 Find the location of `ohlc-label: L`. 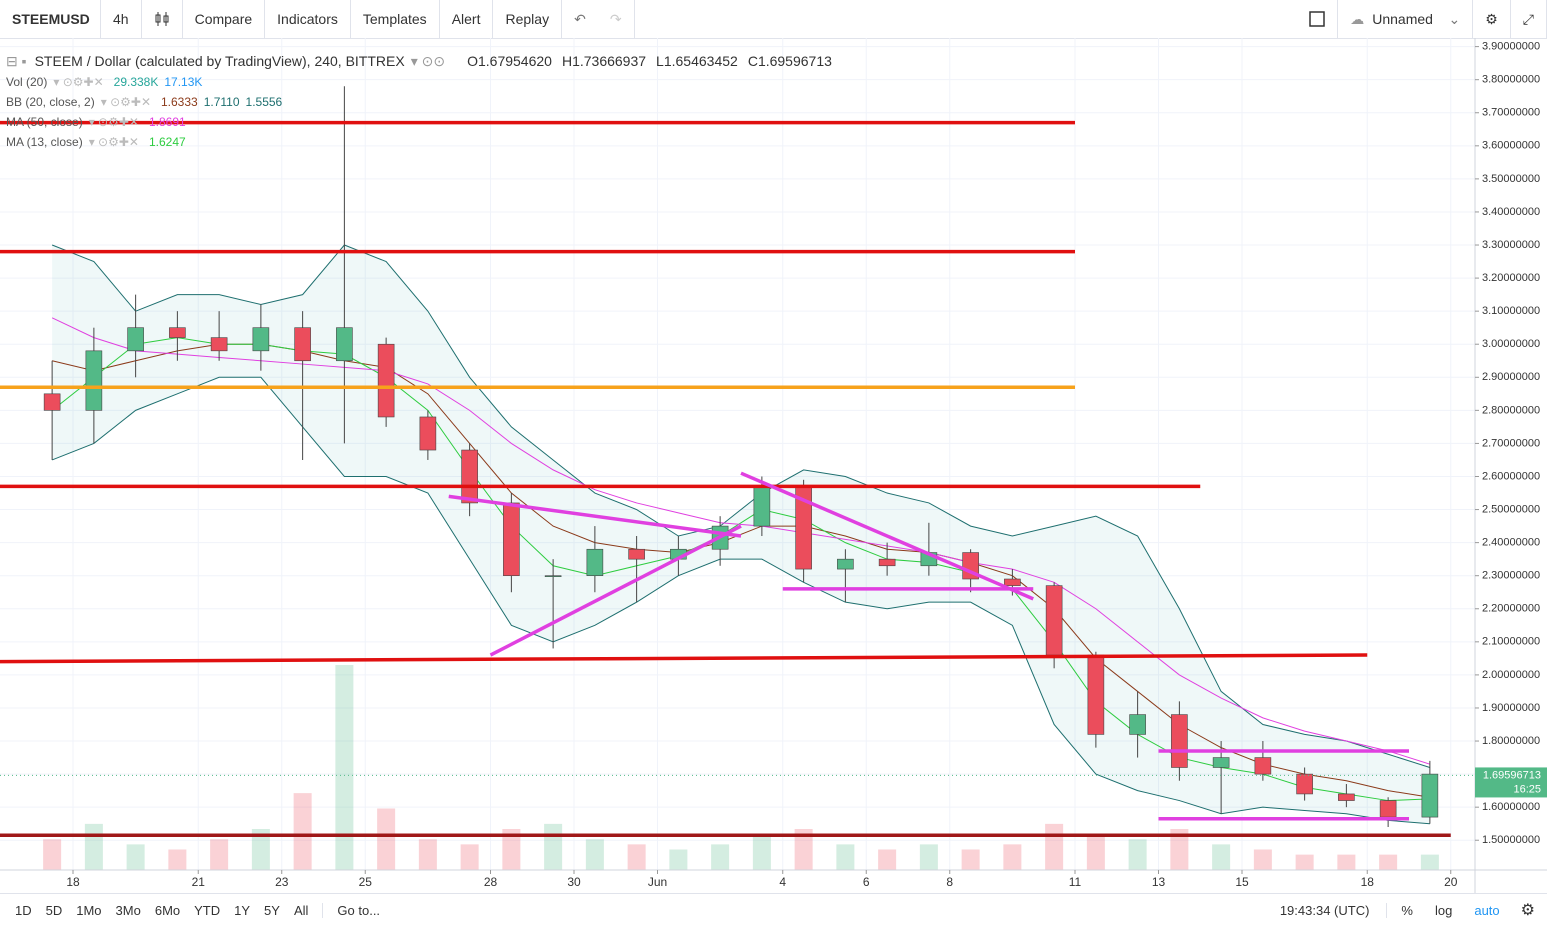

ohlc-label: L is located at coordinates (660, 61).